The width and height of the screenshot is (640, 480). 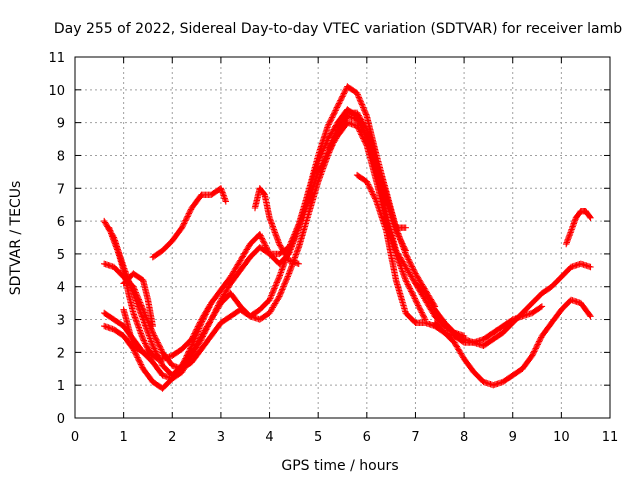 What do you see at coordinates (61, 386) in the screenshot?
I see `y-tick-label: 1` at bounding box center [61, 386].